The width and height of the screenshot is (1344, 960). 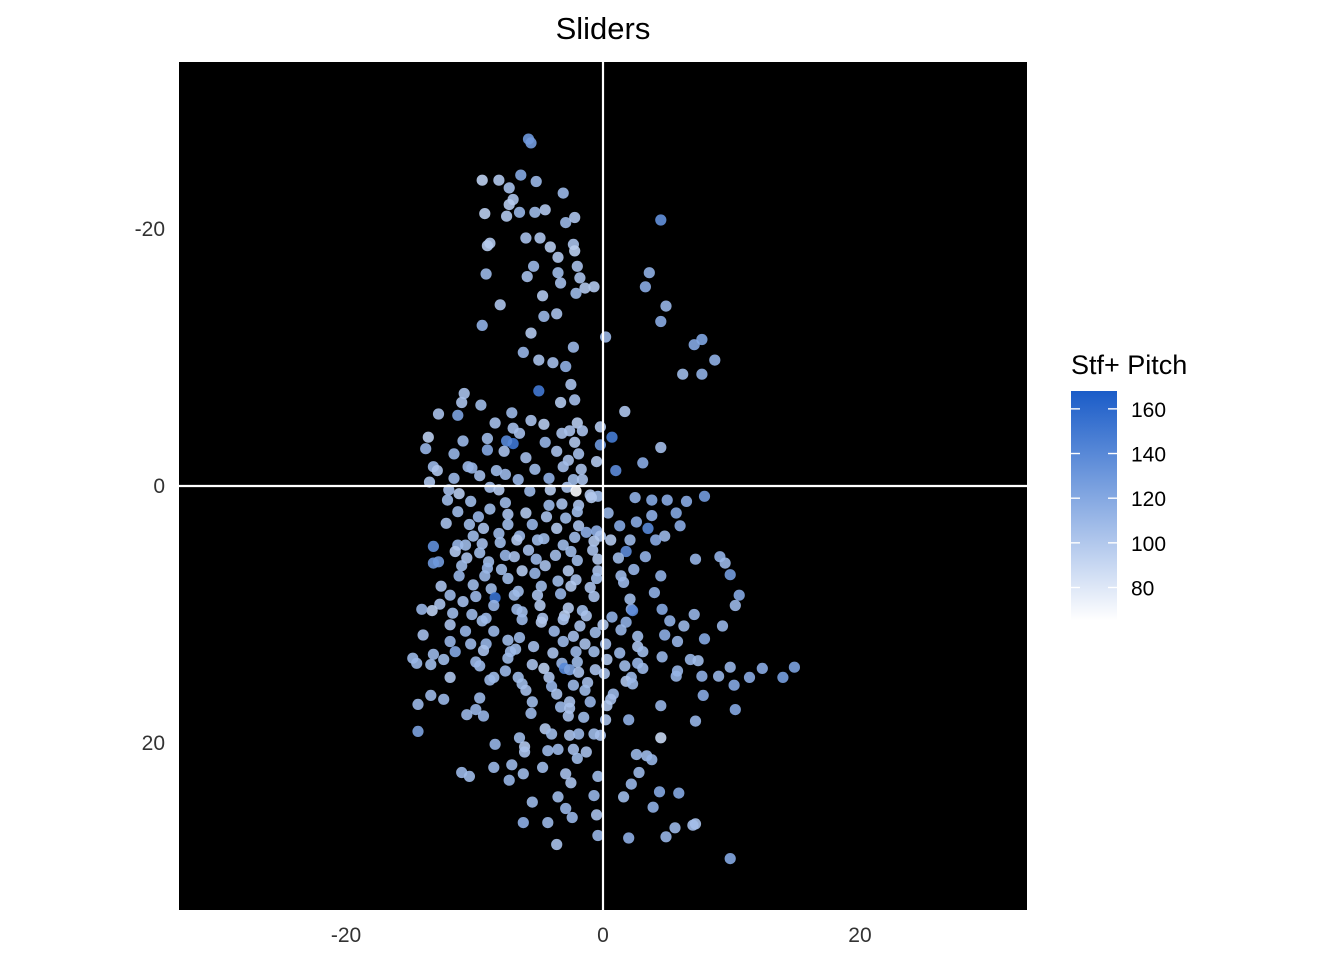 What do you see at coordinates (603, 28) in the screenshot?
I see `chart-title: Sliders` at bounding box center [603, 28].